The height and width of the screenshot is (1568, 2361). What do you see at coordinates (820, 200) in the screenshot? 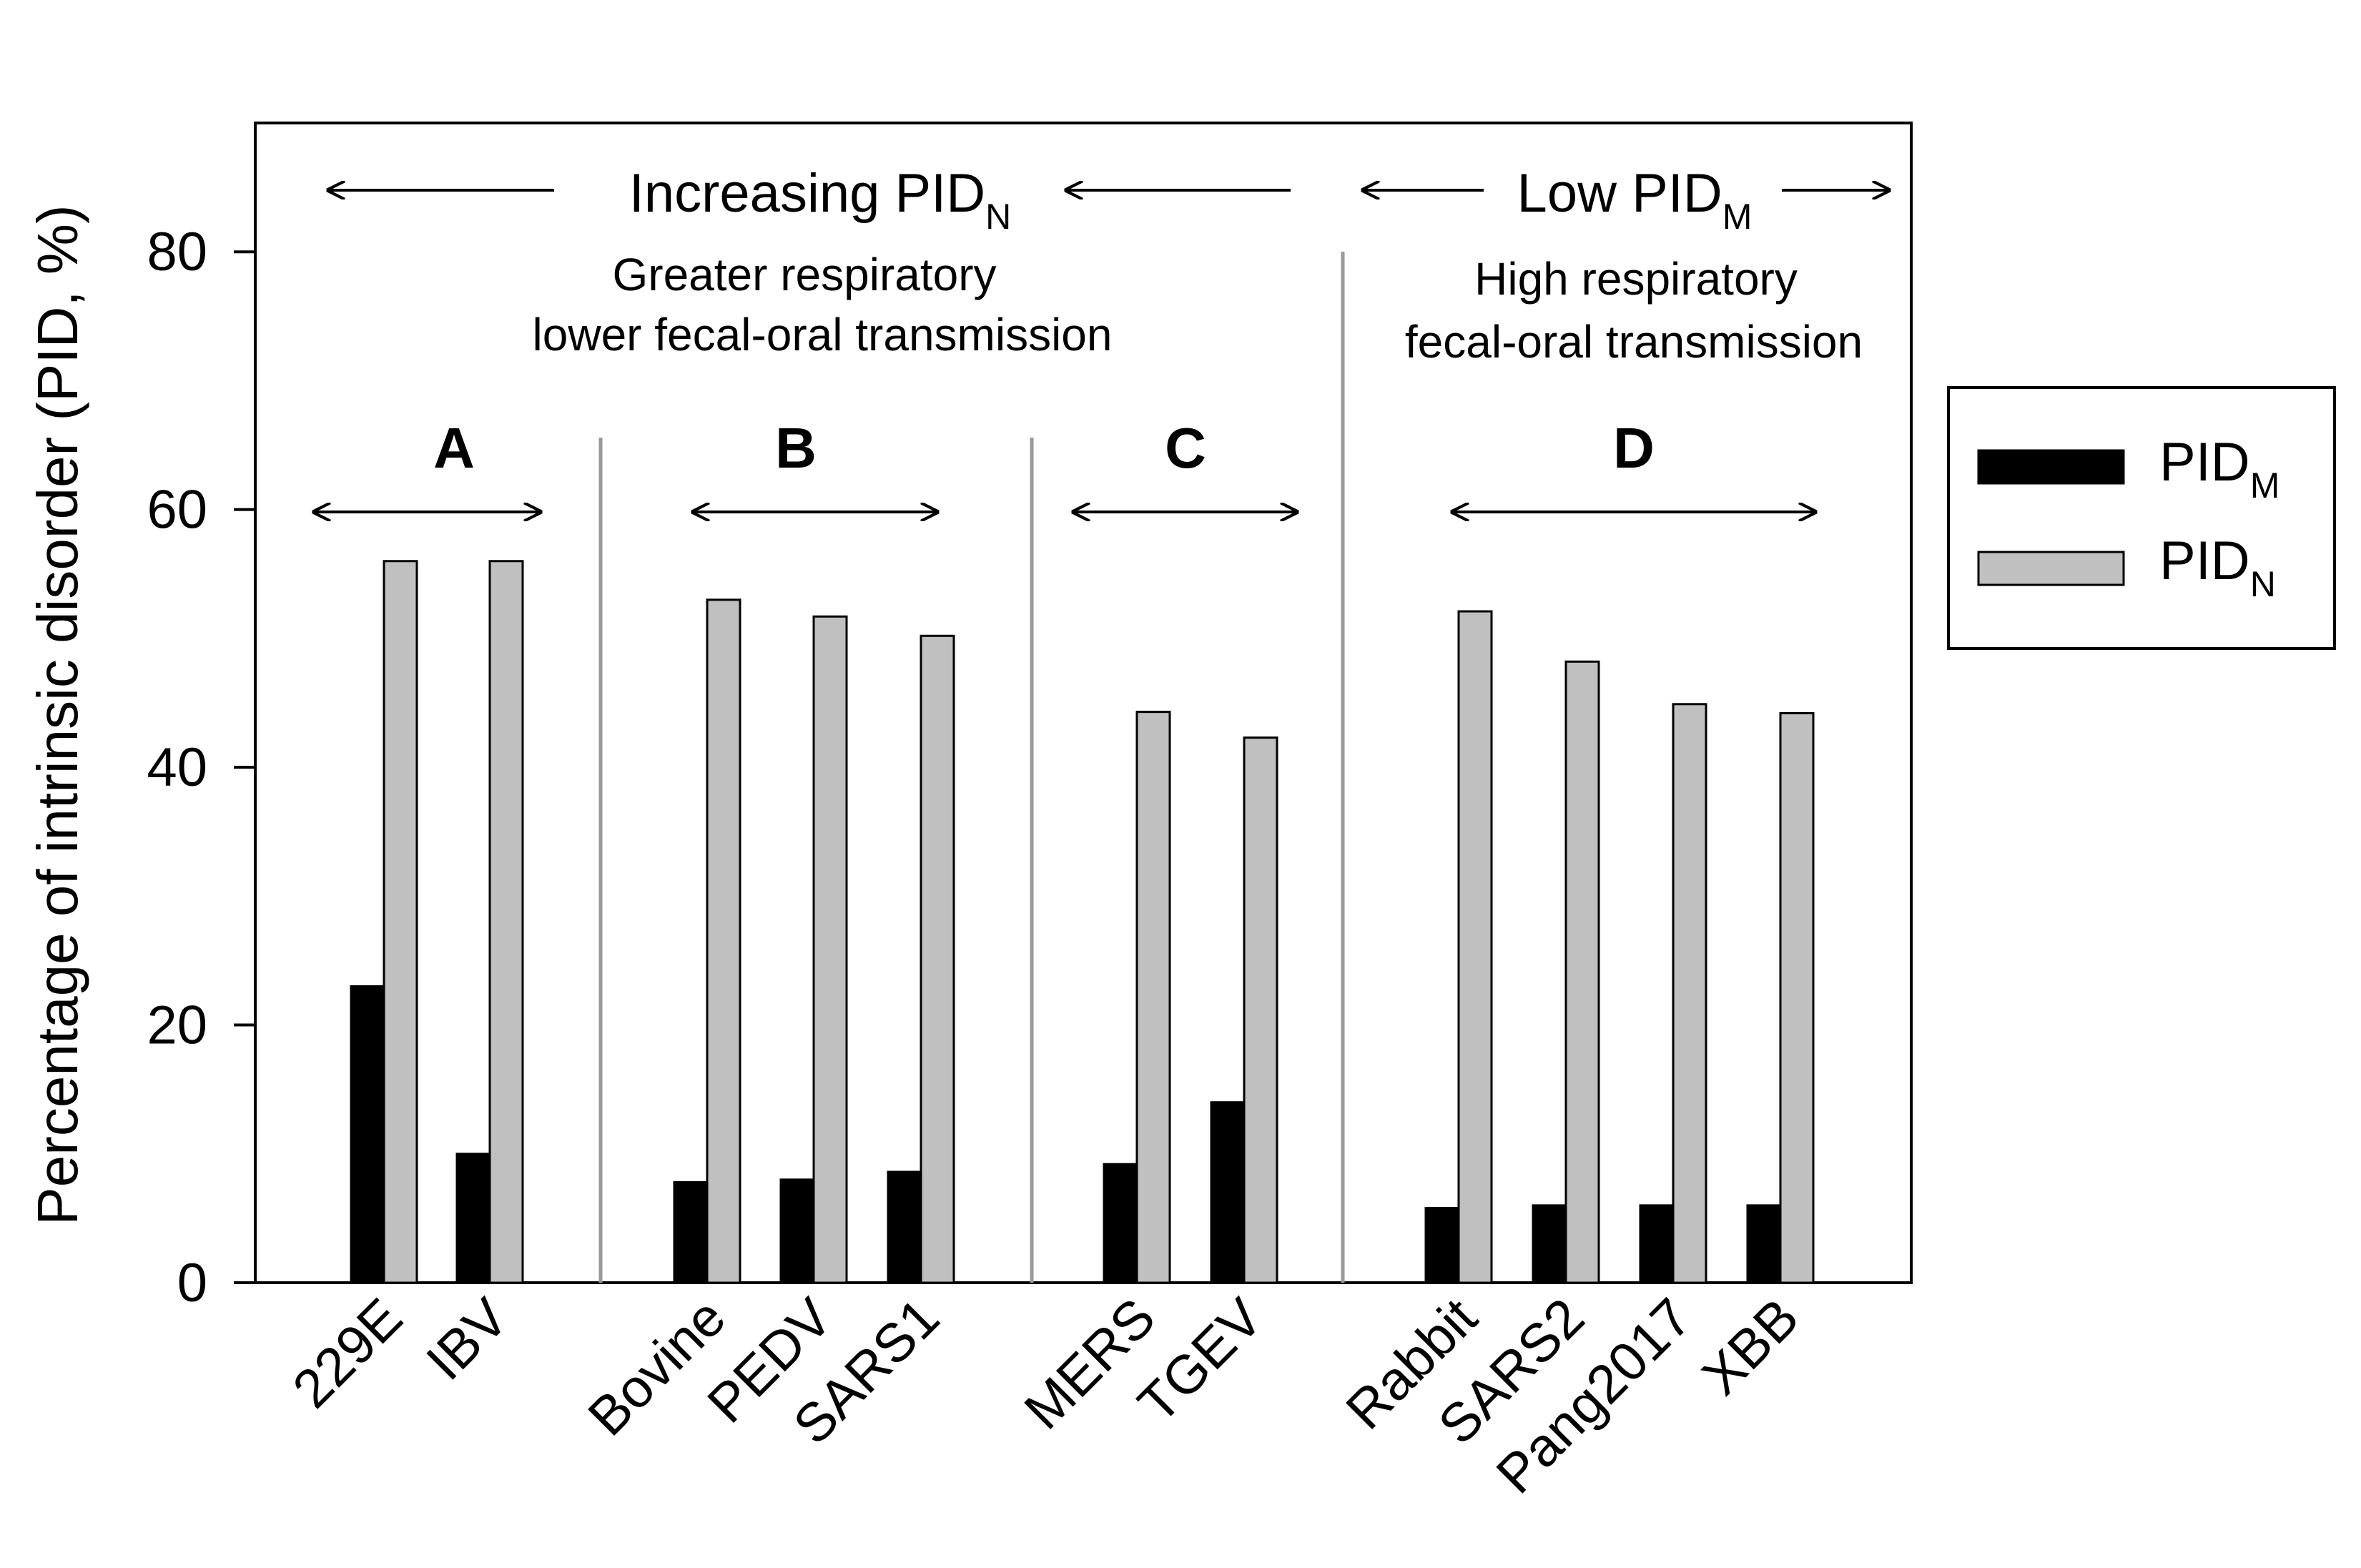
I see `left-arrow-label: Increasing PIDN` at bounding box center [820, 200].